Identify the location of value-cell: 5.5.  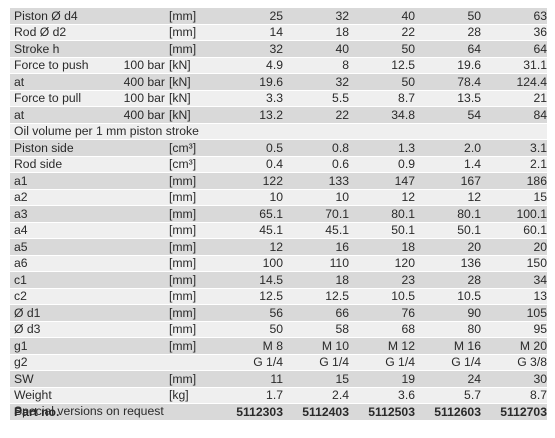
(316, 98).